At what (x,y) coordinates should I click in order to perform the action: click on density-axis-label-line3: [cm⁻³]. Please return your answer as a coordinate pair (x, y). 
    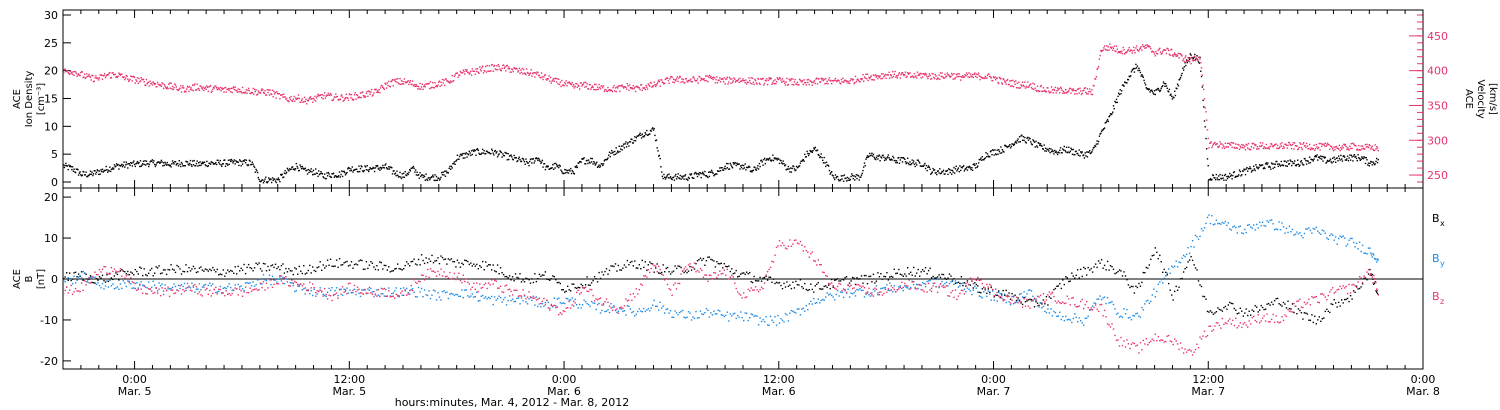
    Looking at the image, I should click on (41, 99).